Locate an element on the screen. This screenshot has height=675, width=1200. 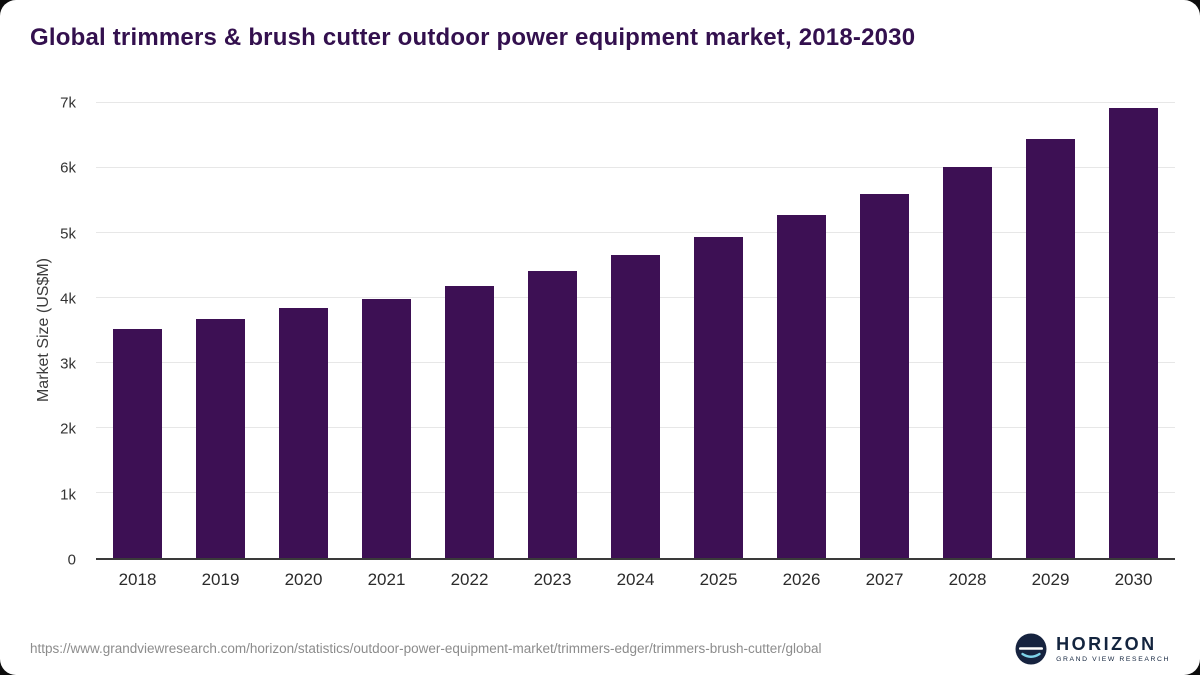
y-tick-label: 7k is located at coordinates (68, 103).